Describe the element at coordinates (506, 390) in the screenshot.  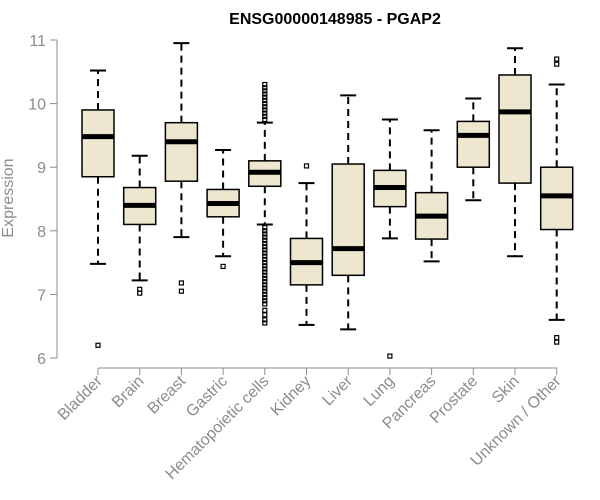
I see `x-tick-label: Skin` at that location.